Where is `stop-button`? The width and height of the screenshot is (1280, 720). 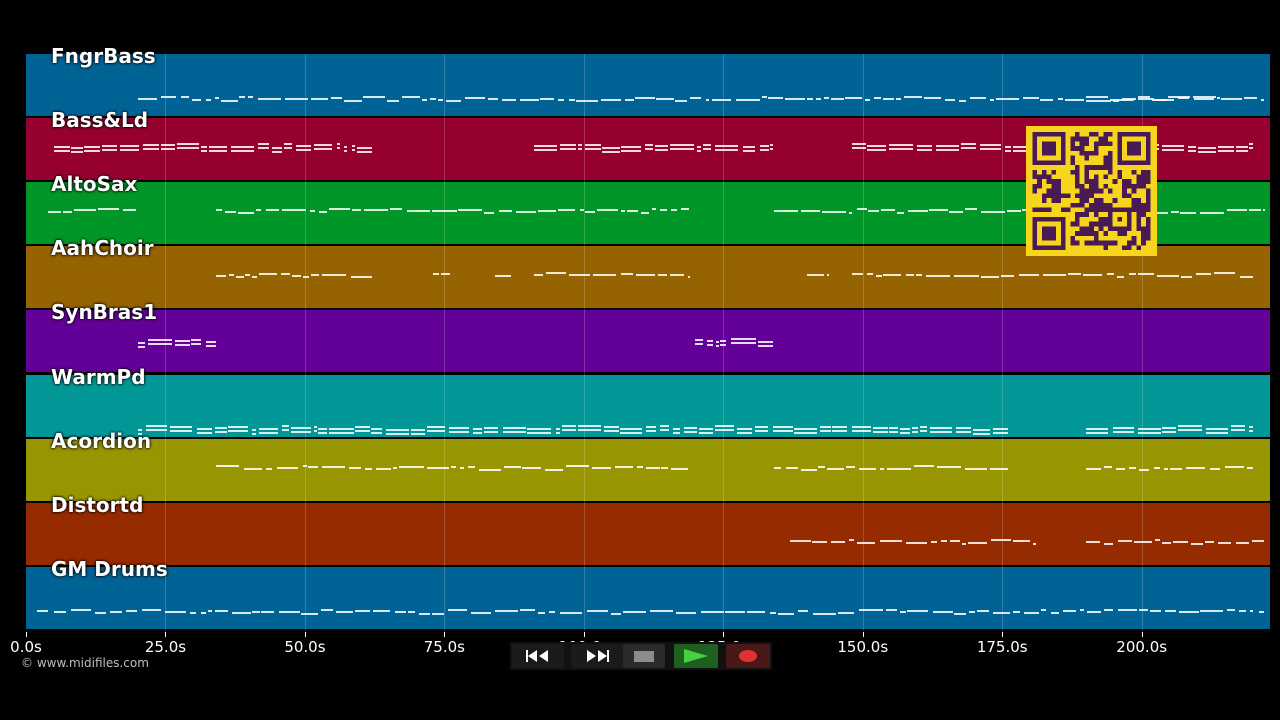 stop-button is located at coordinates (644, 656).